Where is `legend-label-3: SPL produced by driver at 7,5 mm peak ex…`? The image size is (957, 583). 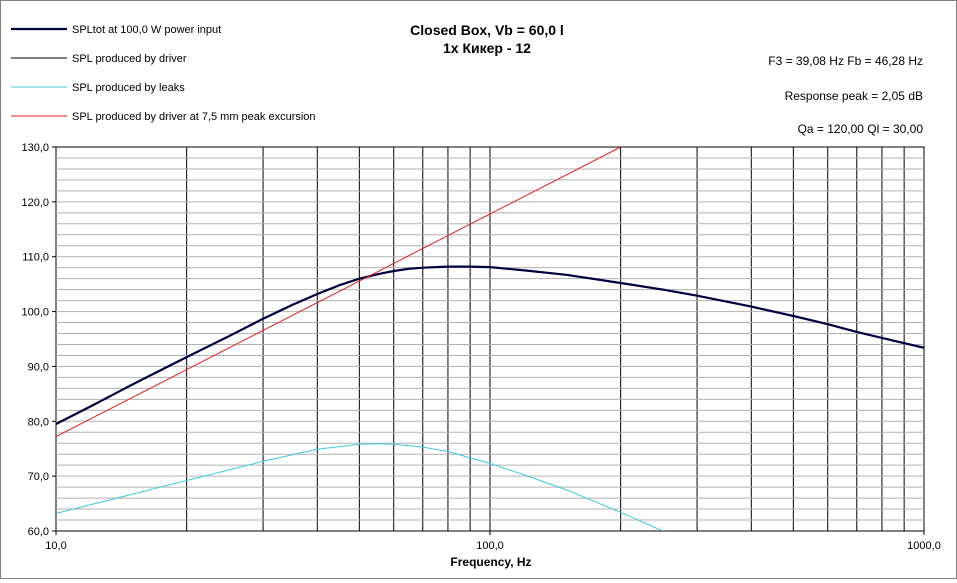
legend-label-3: SPL produced by driver at 7,5 mm peak ex… is located at coordinates (194, 117).